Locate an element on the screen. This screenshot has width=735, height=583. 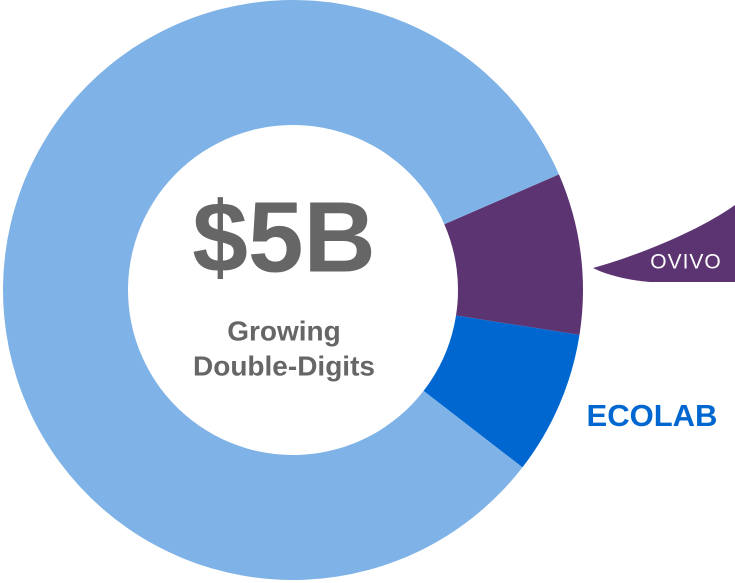
subtitle-line: Growing is located at coordinates (284, 330).